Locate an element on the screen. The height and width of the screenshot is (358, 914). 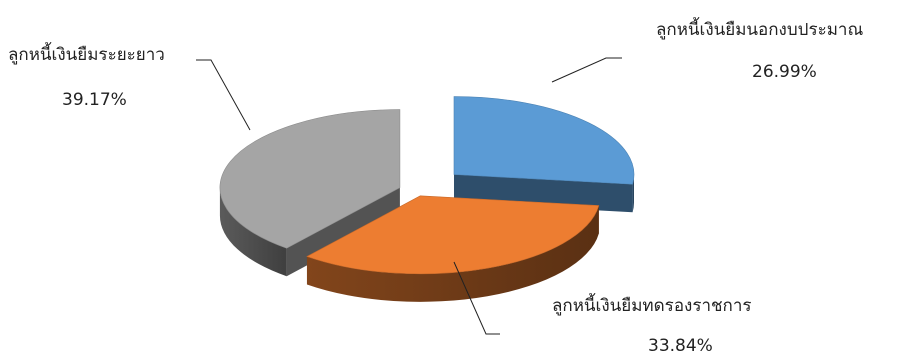
slice-advance is located at coordinates (453, 248).